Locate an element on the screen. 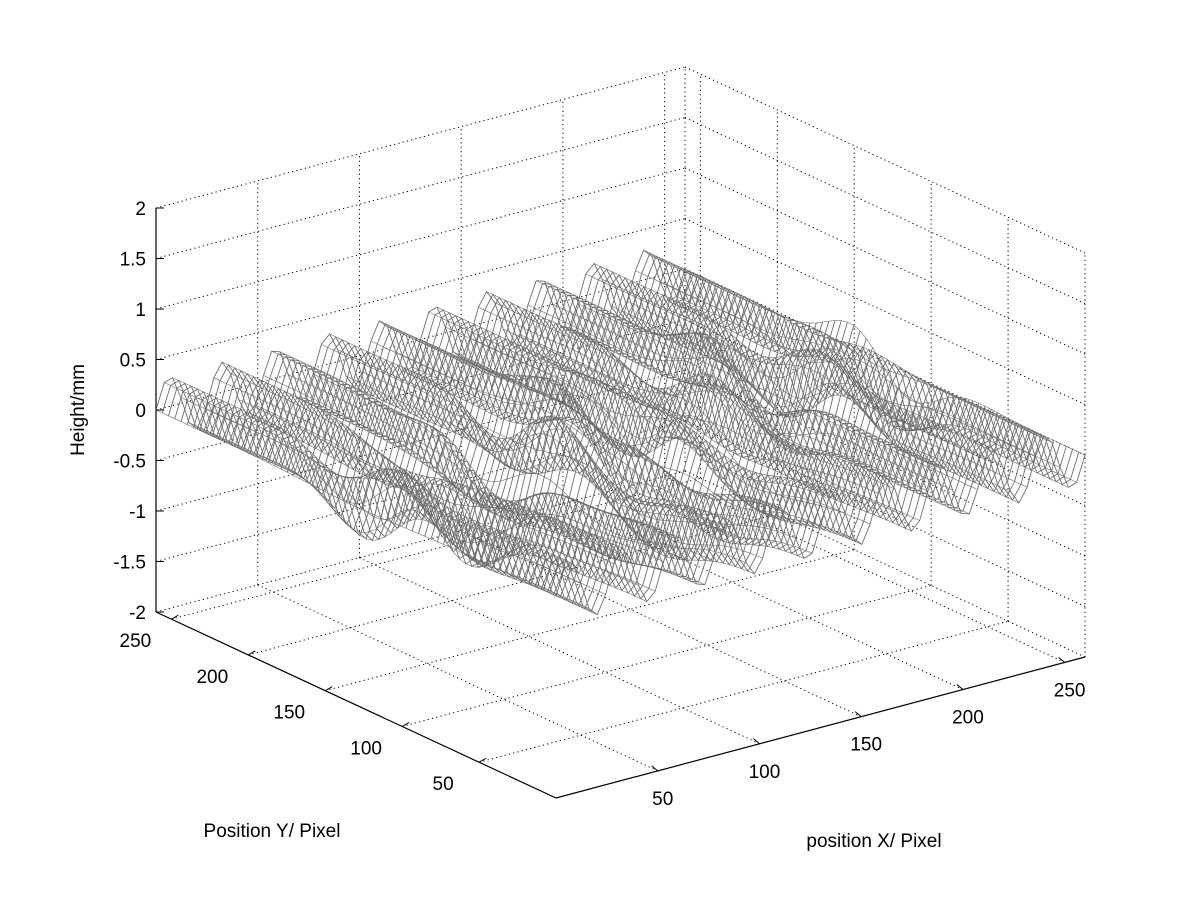 The width and height of the screenshot is (1200, 905). y-tick-label: 250 is located at coordinates (136, 641).